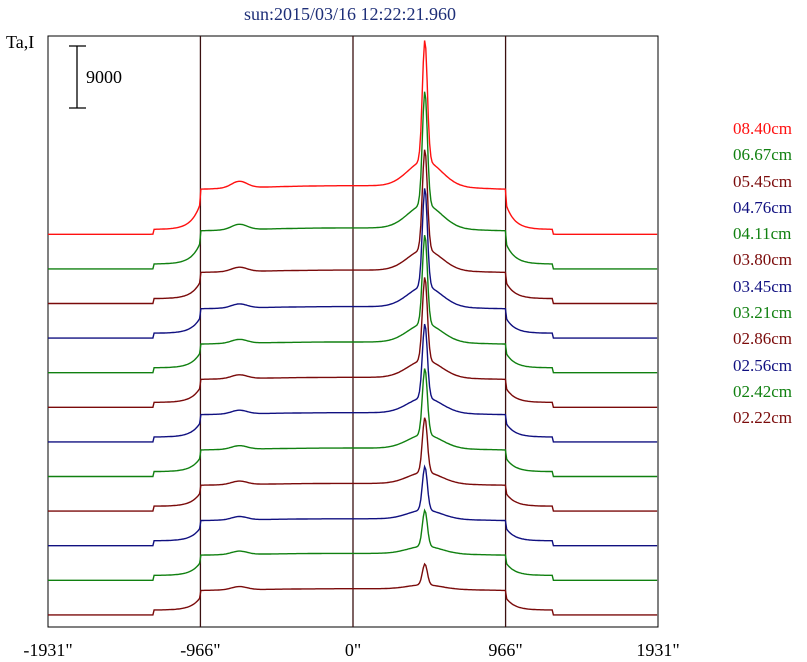 This screenshot has height=662, width=807. Describe the element at coordinates (763, 339) in the screenshot. I see `legend-entry: 02.86cm` at that location.